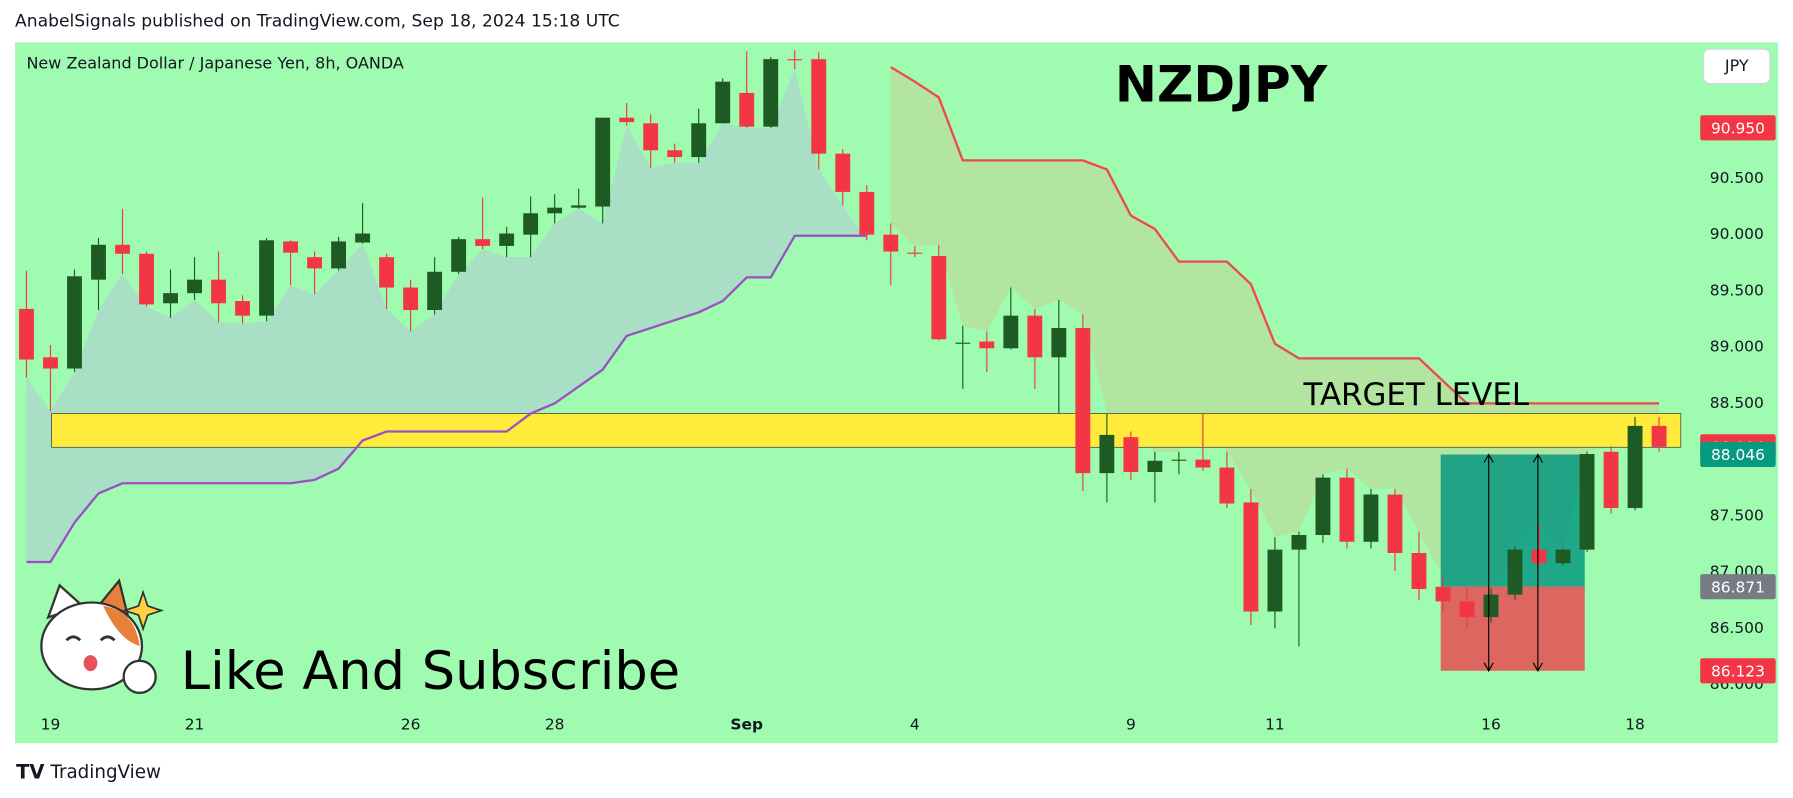  Describe the element at coordinates (195, 724) in the screenshot. I see `x-tick-label: 21` at that location.